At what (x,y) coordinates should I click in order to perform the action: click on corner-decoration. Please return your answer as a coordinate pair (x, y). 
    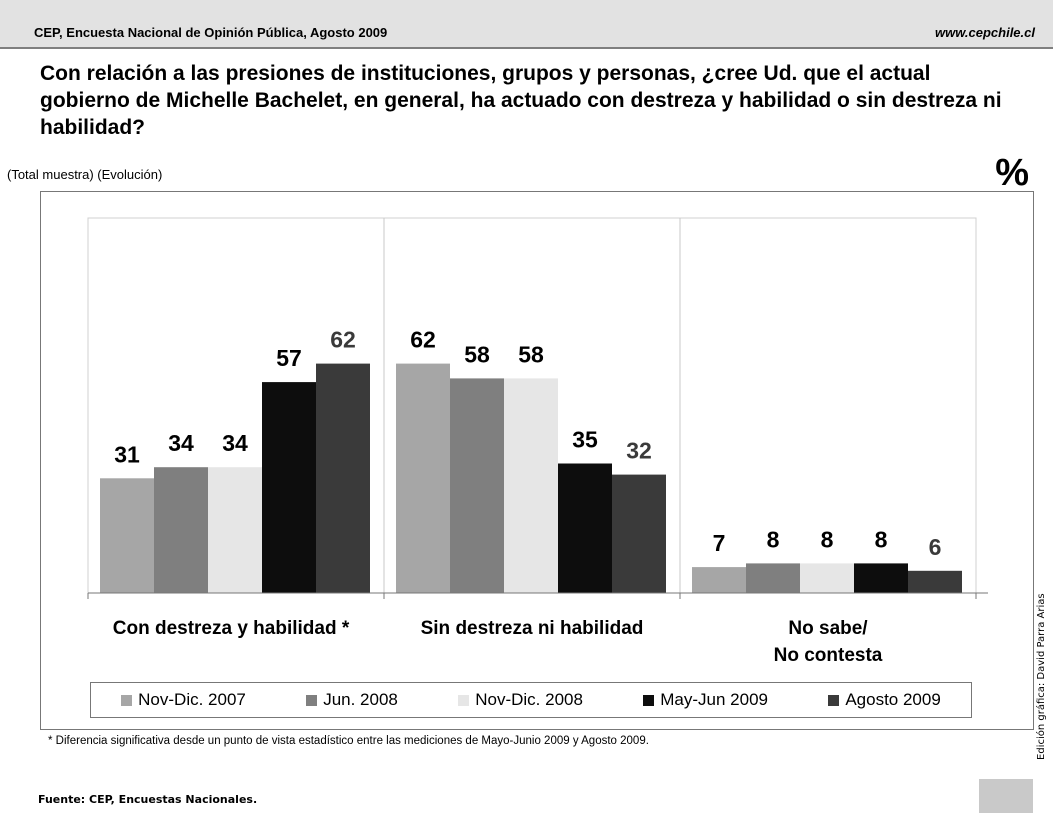
    Looking at the image, I should click on (1006, 796).